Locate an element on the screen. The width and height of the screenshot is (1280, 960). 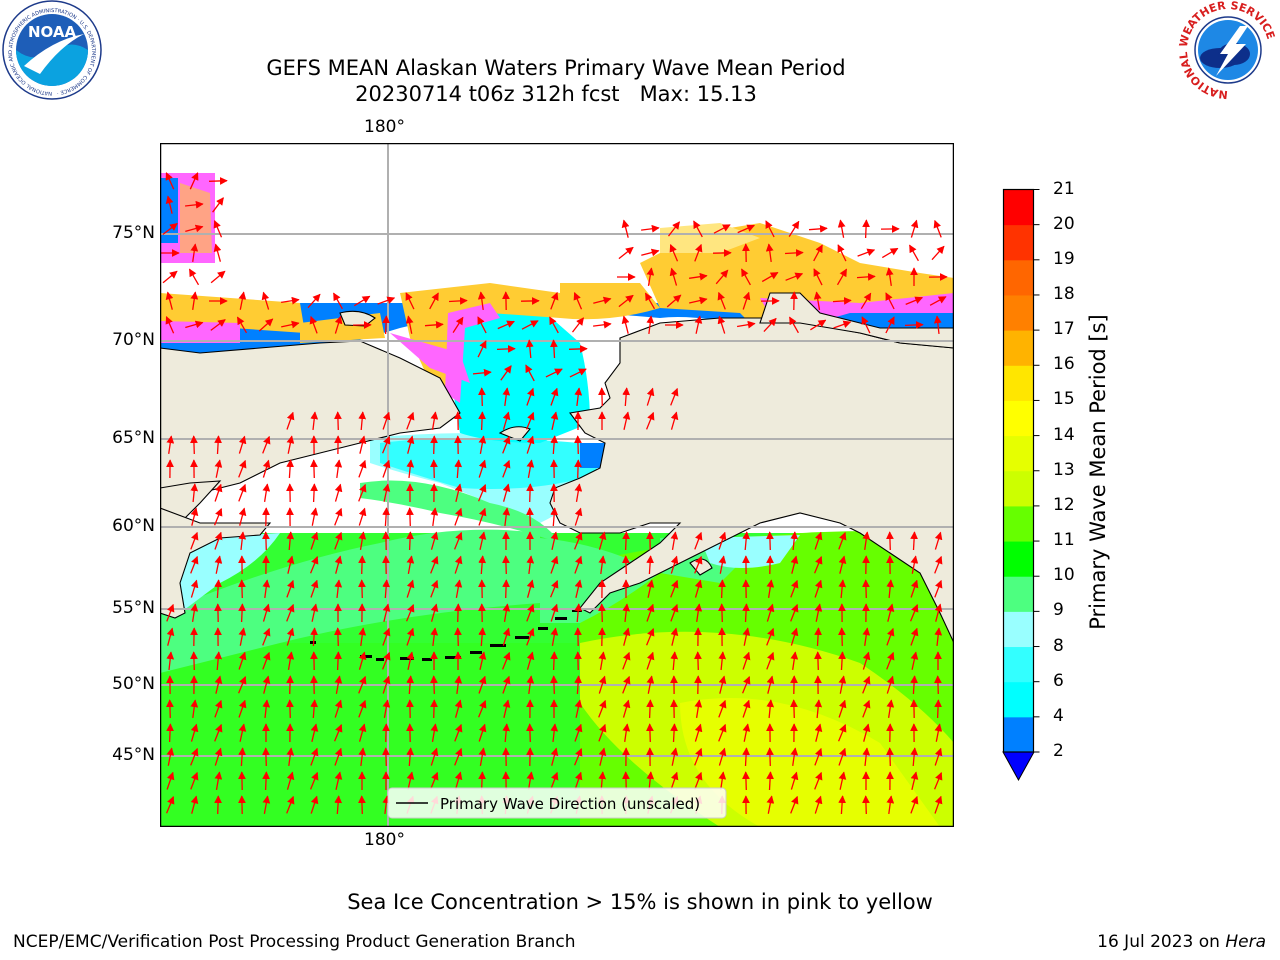
nws-logo: NATIONAL WEATHER SERVICE is located at coordinates (1227, 50).